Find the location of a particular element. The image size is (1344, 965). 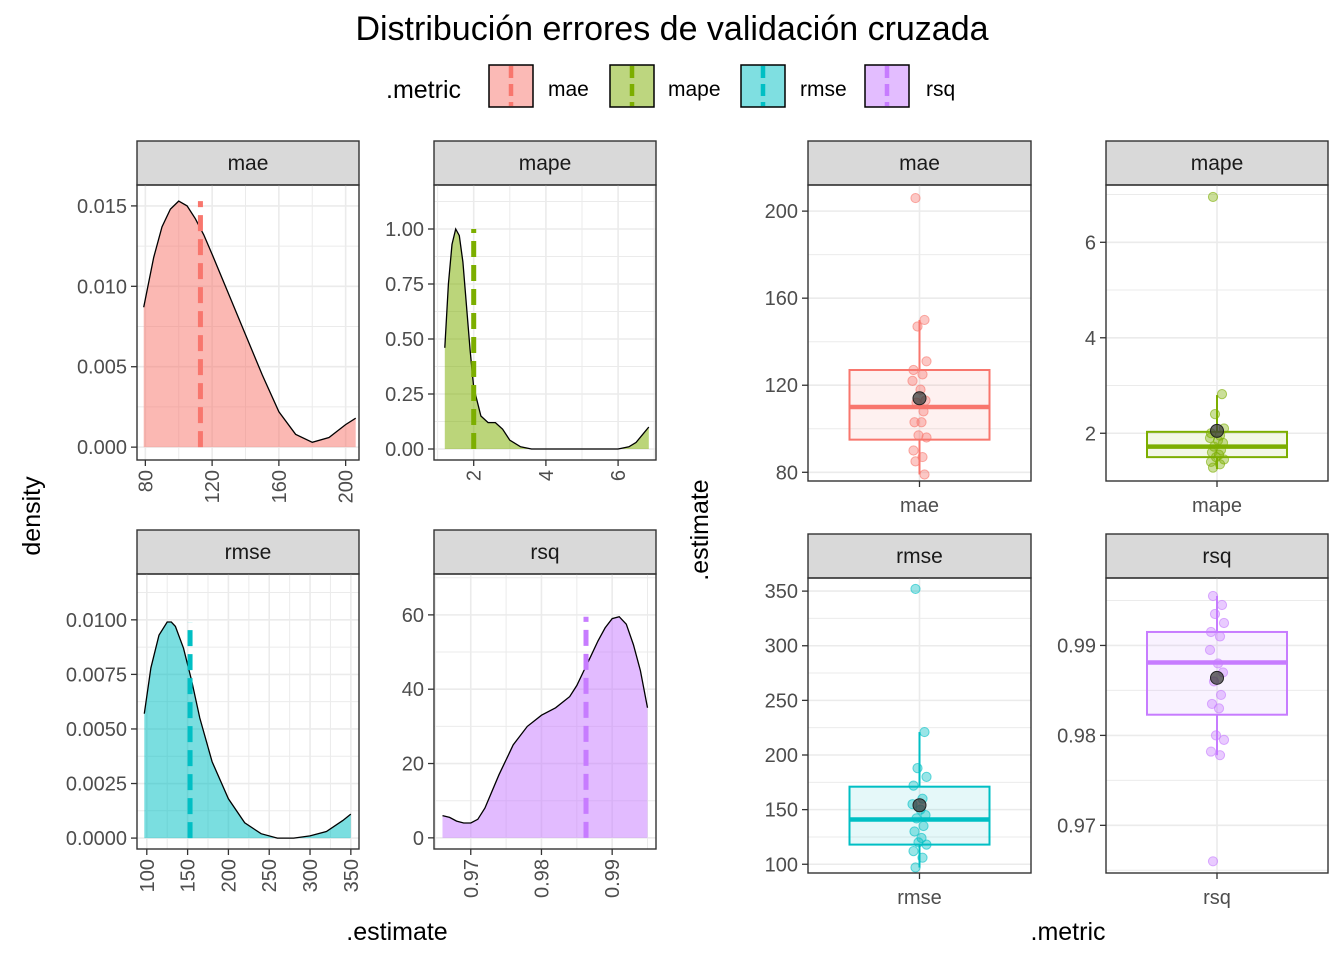

density-line-mae is located at coordinates (250, 321).